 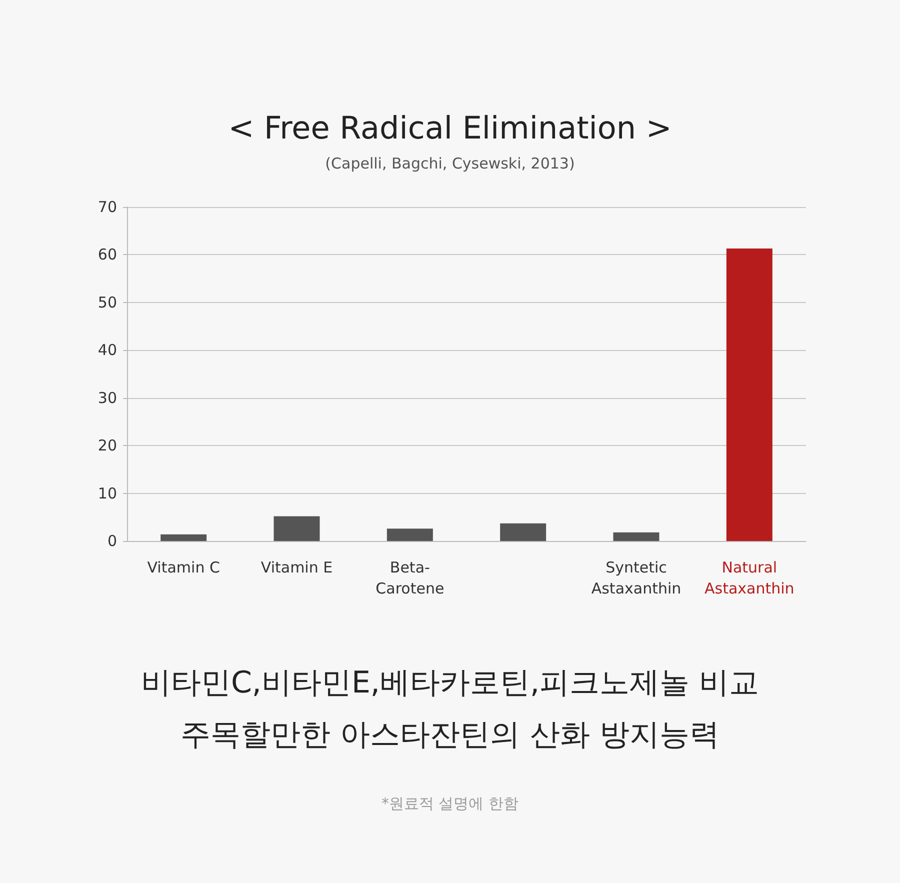 I want to click on x-tick-label: Syntetic Astaxanthin, so click(x=636, y=578).